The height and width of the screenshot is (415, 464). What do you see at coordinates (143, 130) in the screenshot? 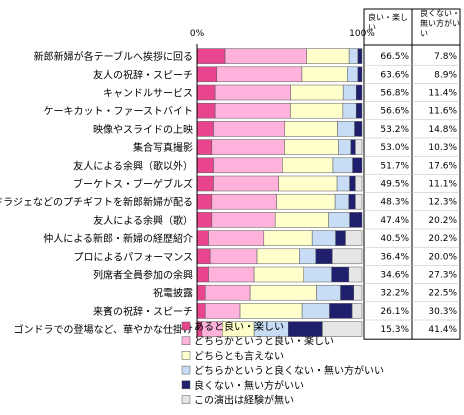
I see `category-label: 映像やスライドの上映` at bounding box center [143, 130].